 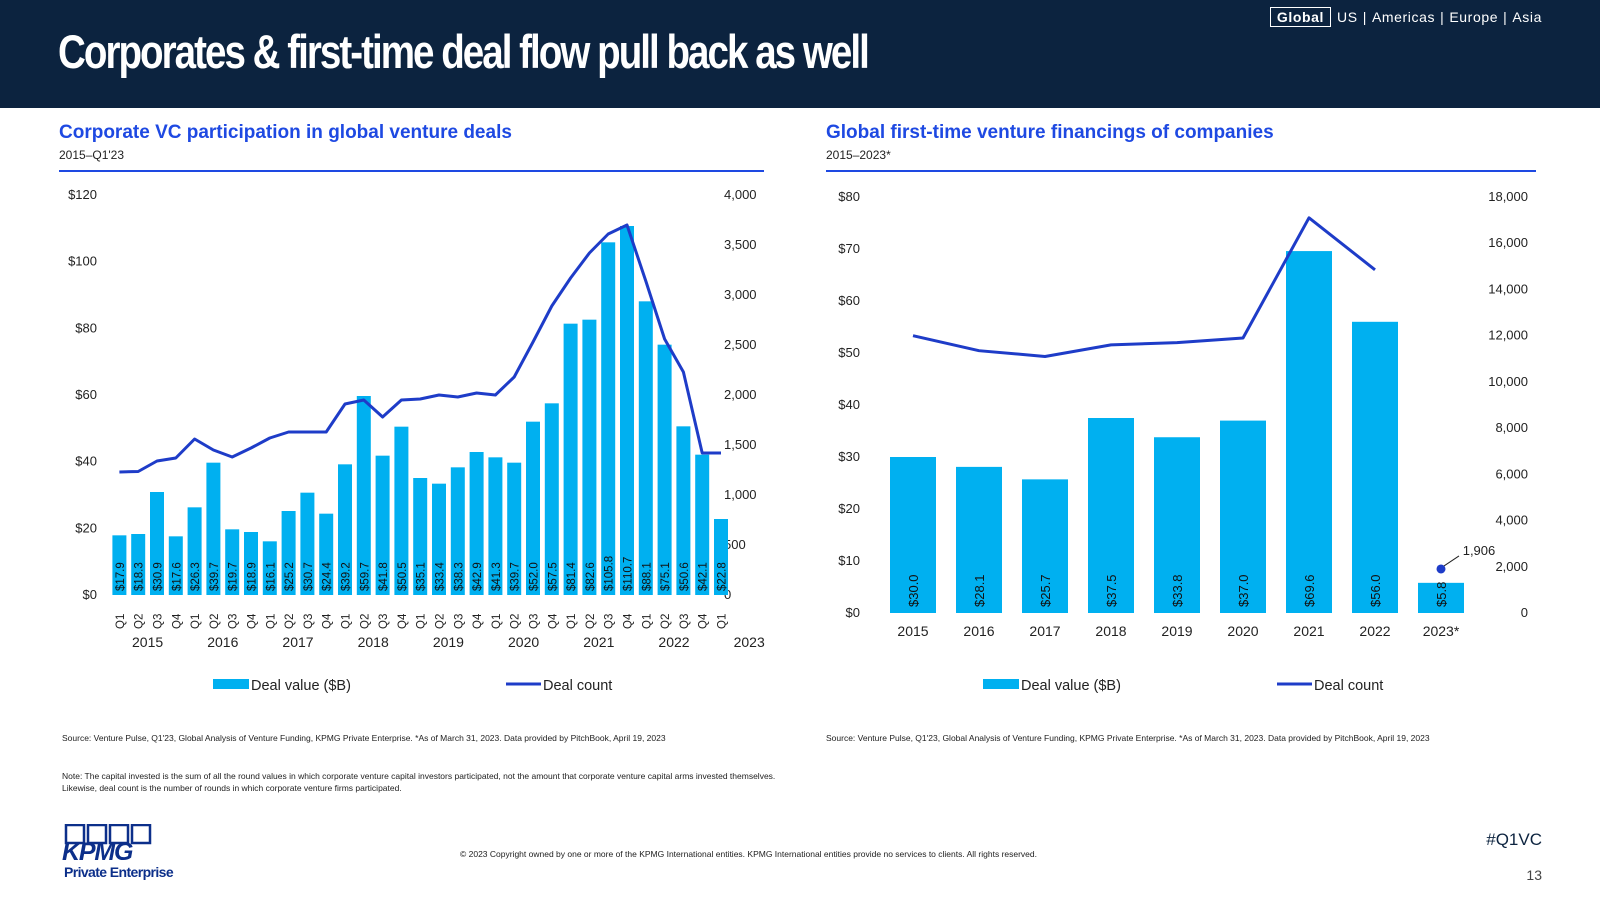 What do you see at coordinates (1144, 287) in the screenshot?
I see `deal-count-line` at bounding box center [1144, 287].